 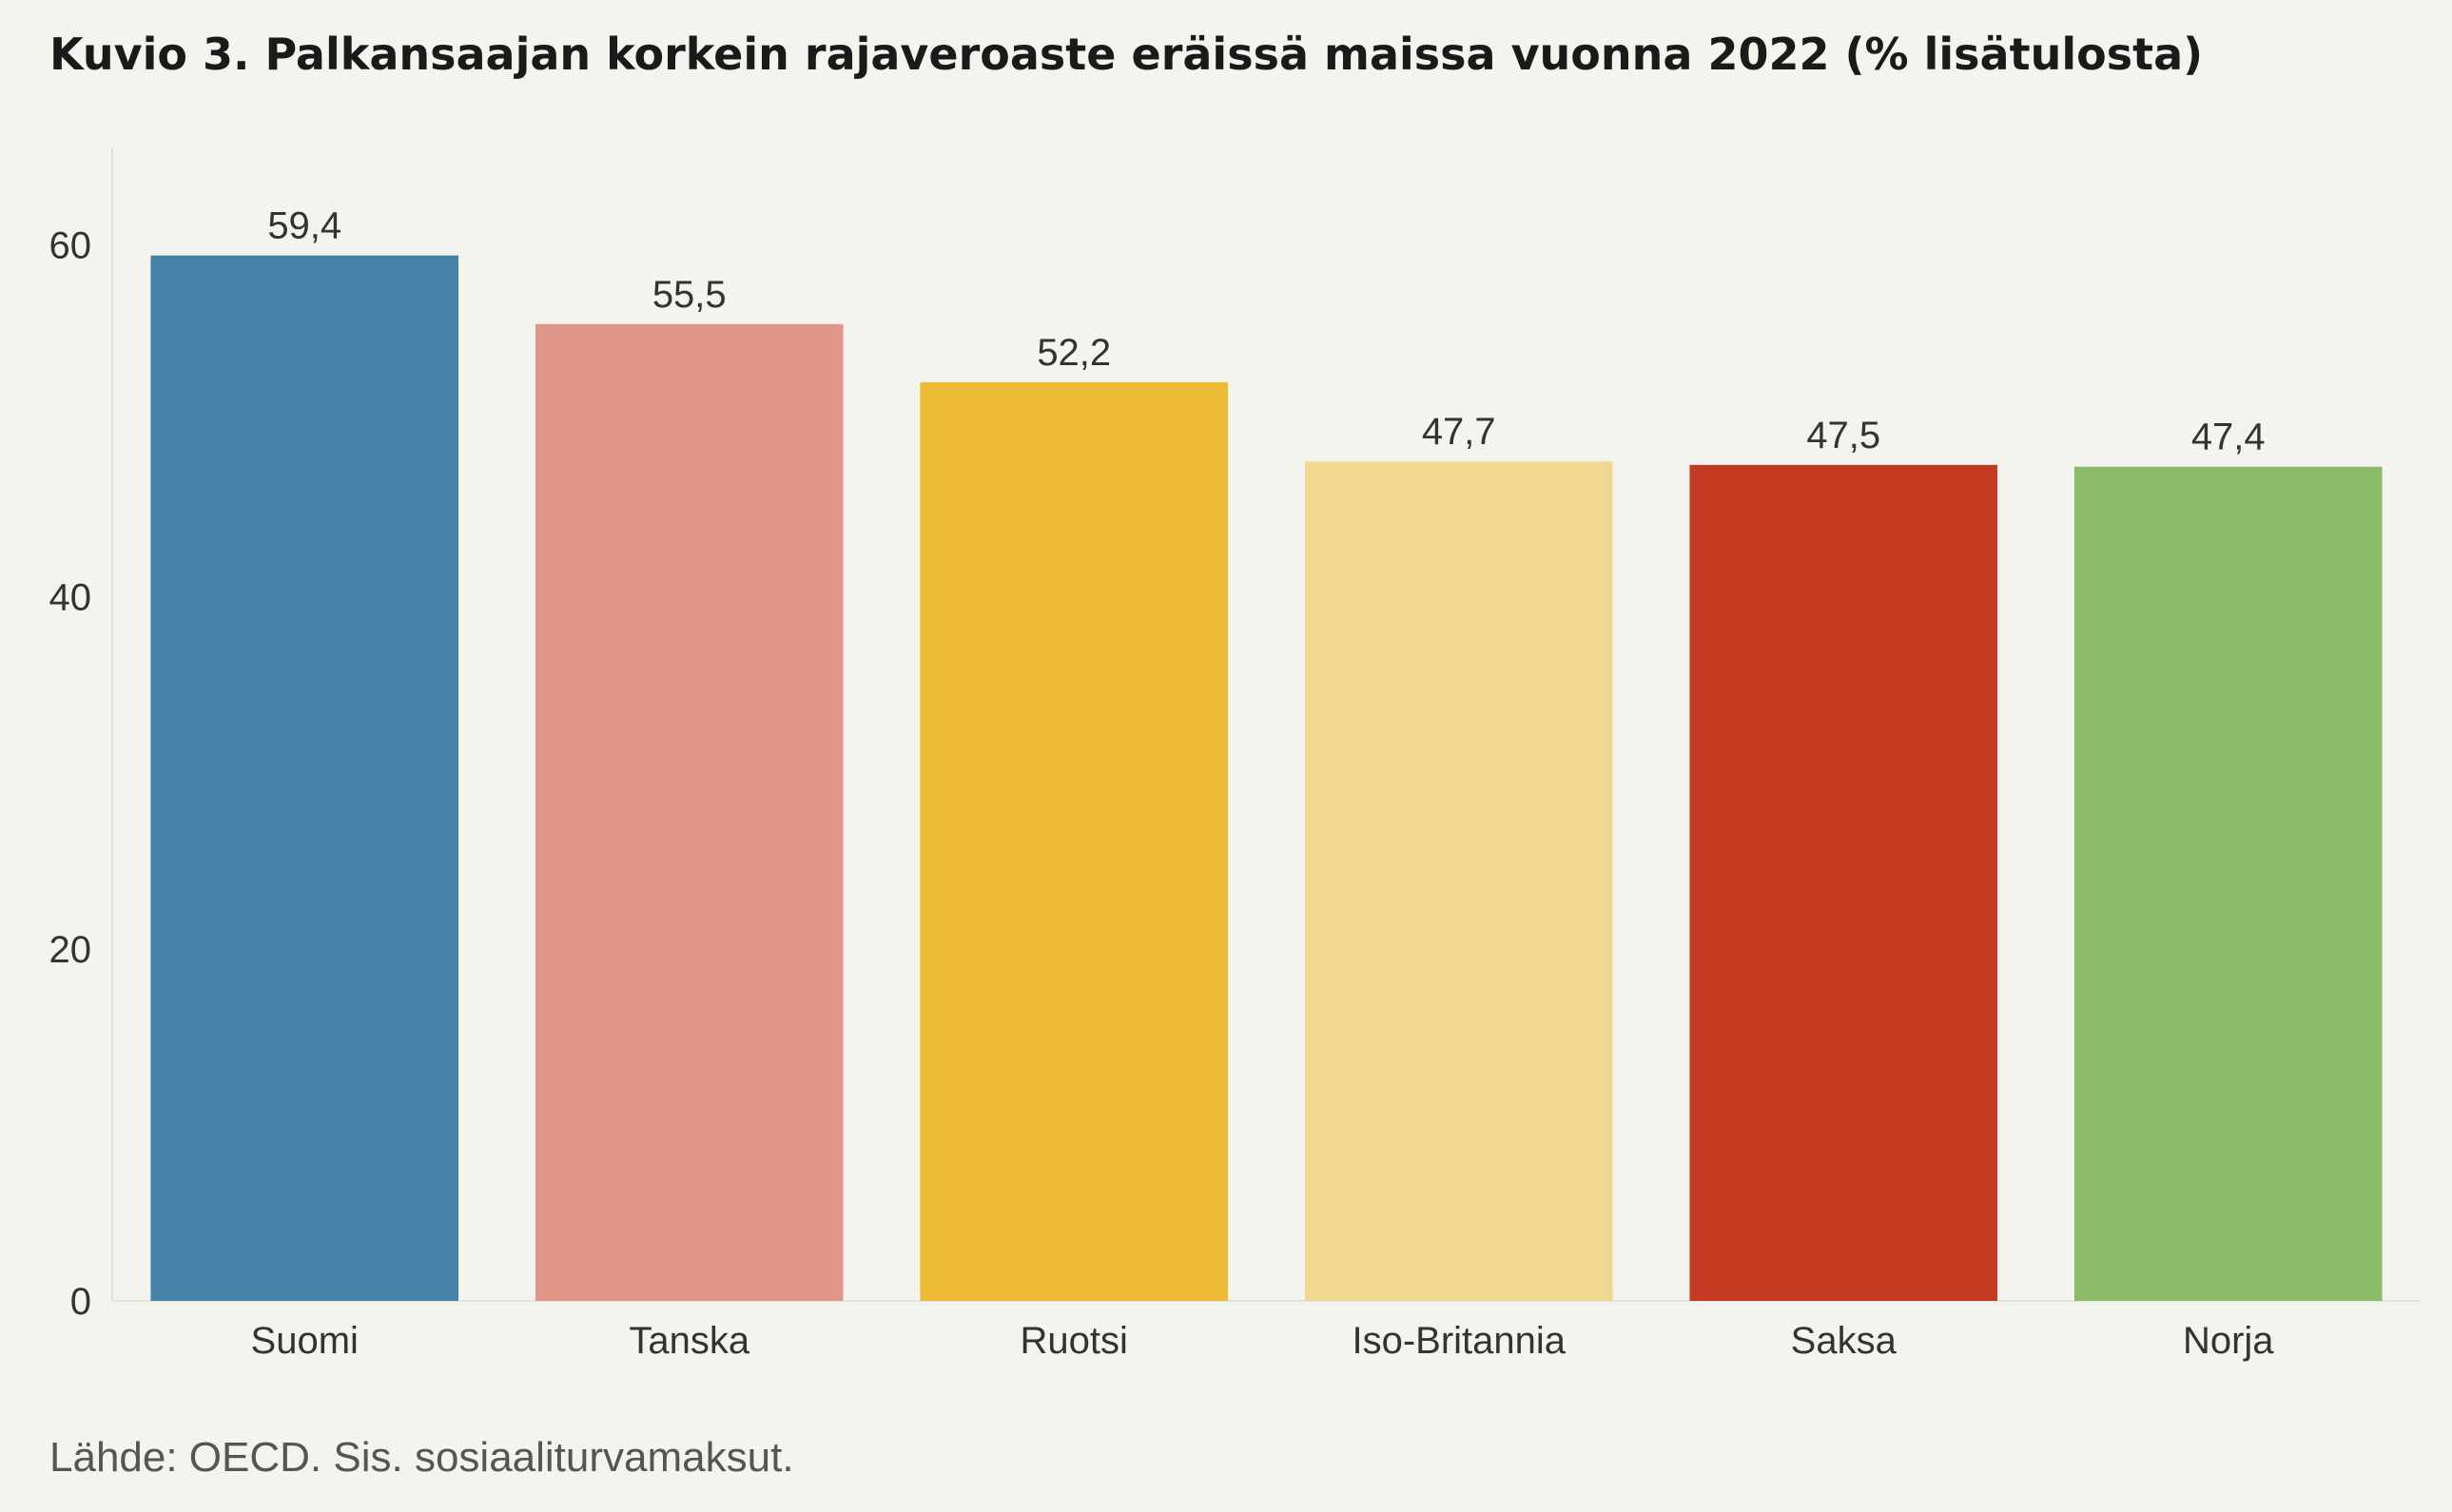 I want to click on category-label: Suomi, so click(x=305, y=1341).